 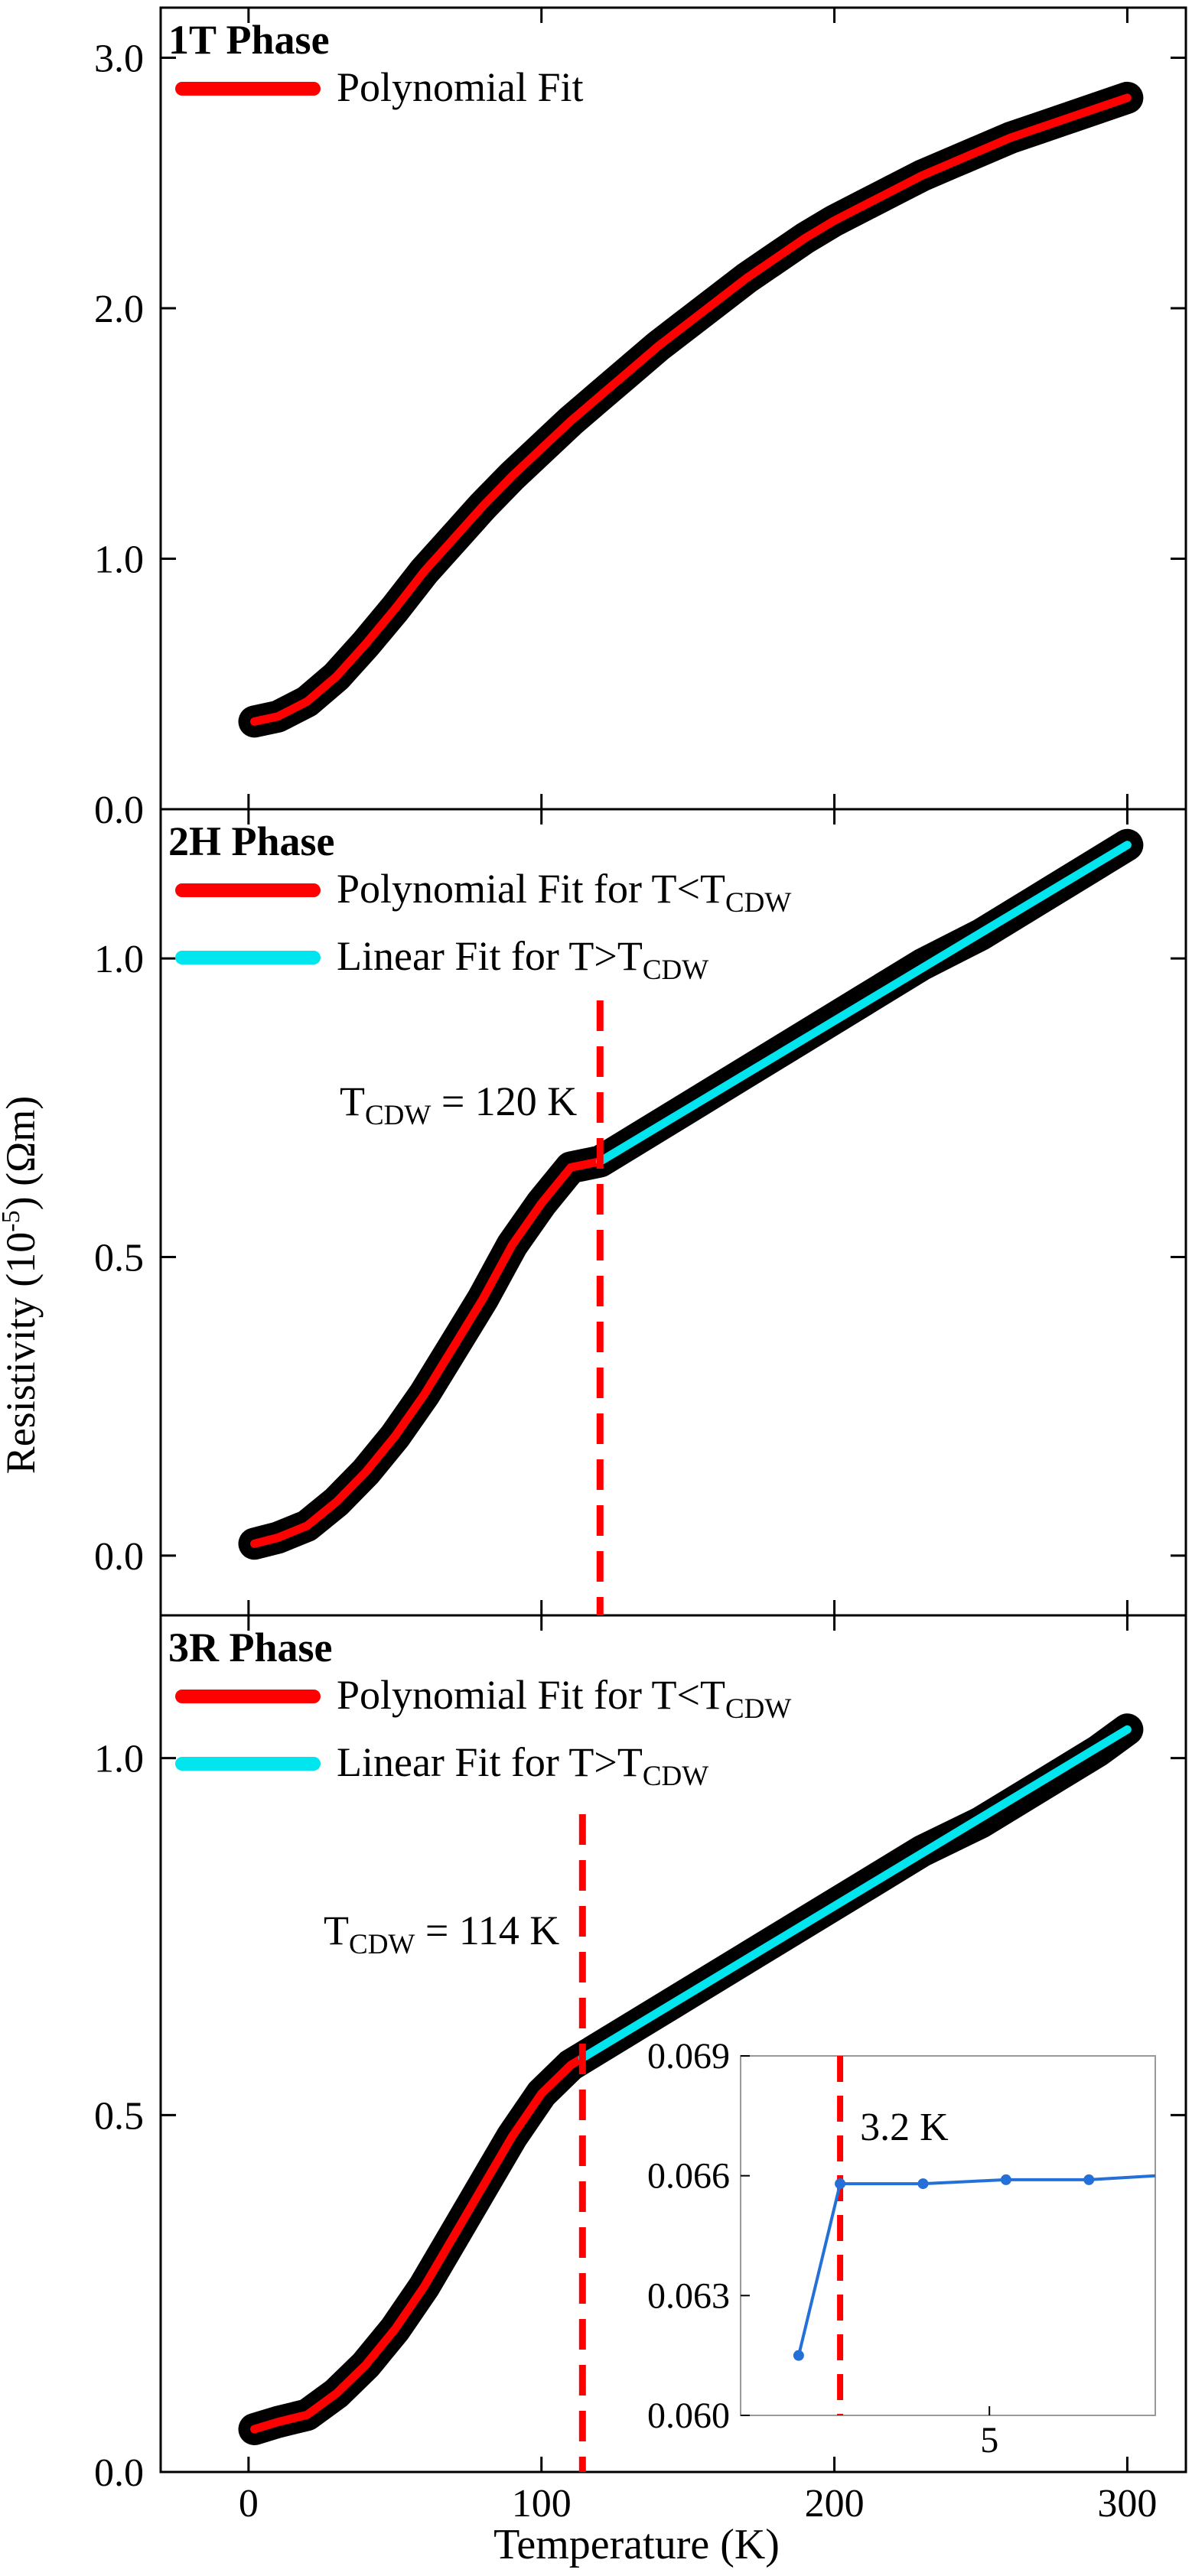 What do you see at coordinates (1127, 2504) in the screenshot?
I see `x-tick-label: 300` at bounding box center [1127, 2504].